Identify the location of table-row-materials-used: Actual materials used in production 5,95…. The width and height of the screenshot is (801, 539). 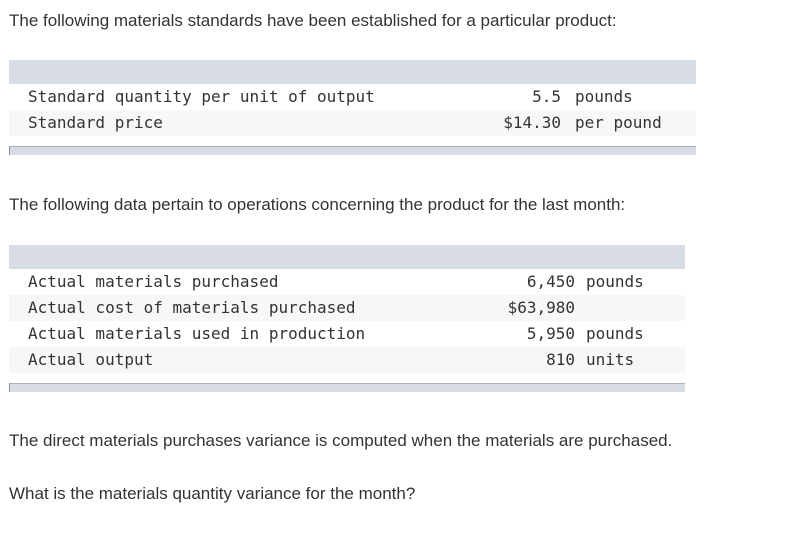
(347, 334).